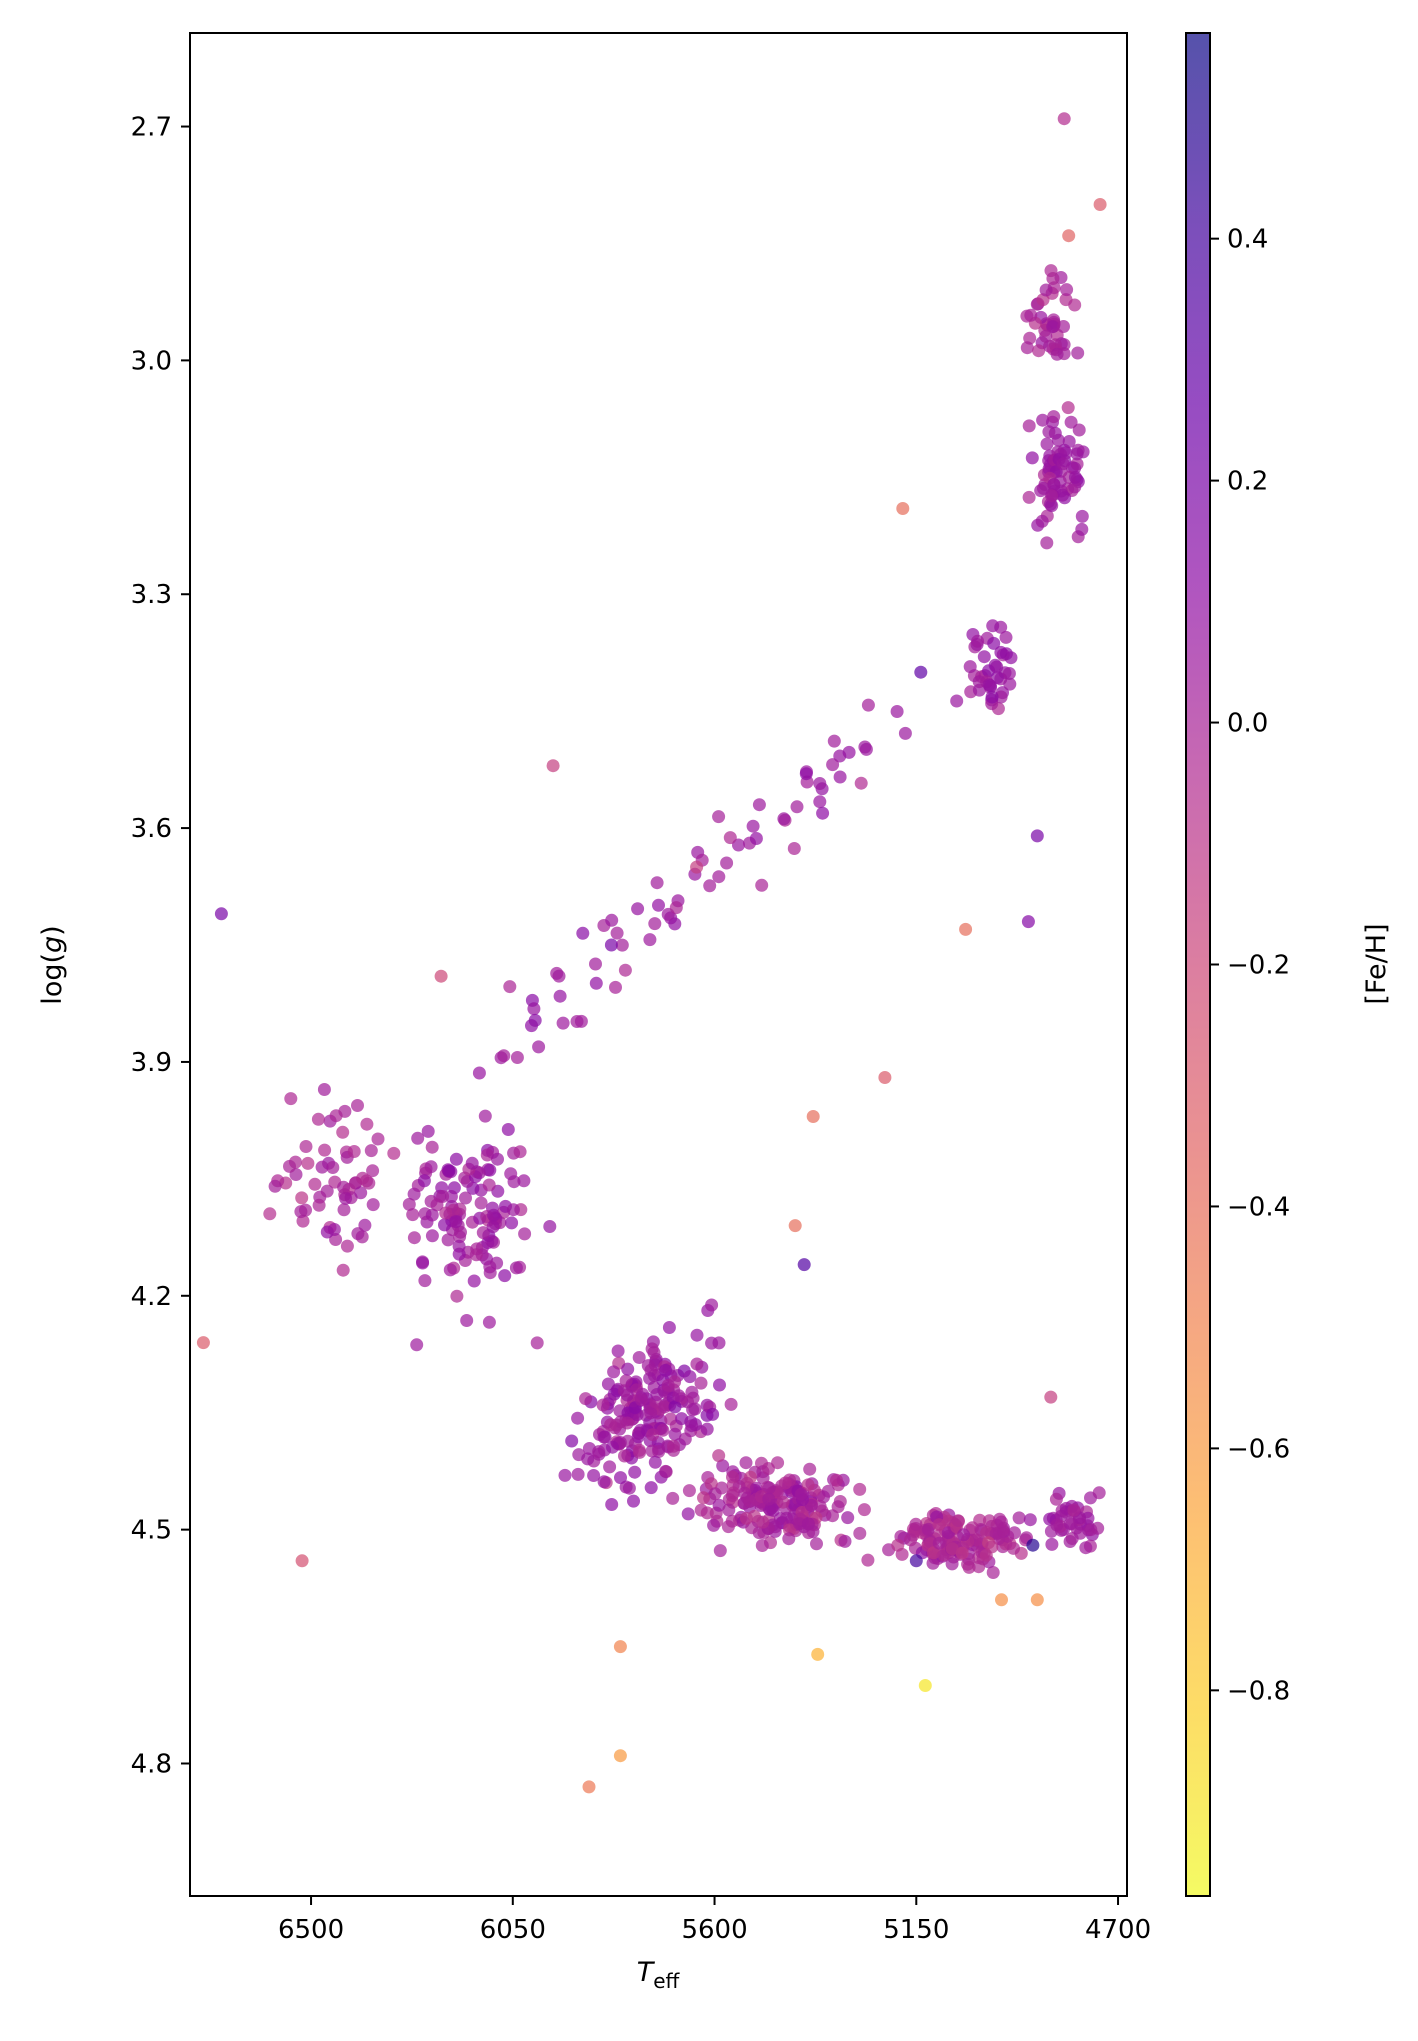 The image size is (1418, 2041). What do you see at coordinates (151, 829) in the screenshot?
I see `y-tick-label: 3.6` at bounding box center [151, 829].